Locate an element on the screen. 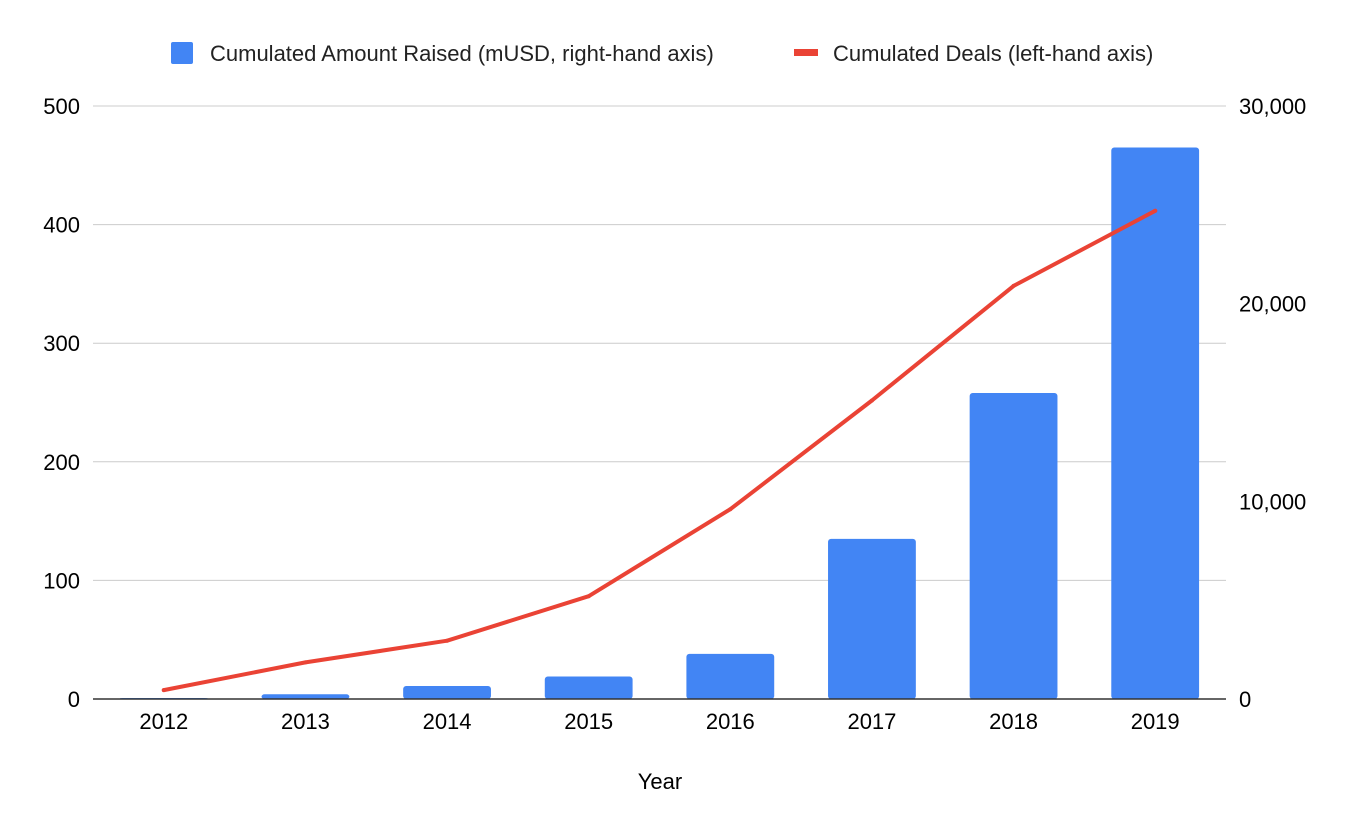 This screenshot has width=1353, height=837. x-axis-tick-label: 2019 is located at coordinates (1155, 721).